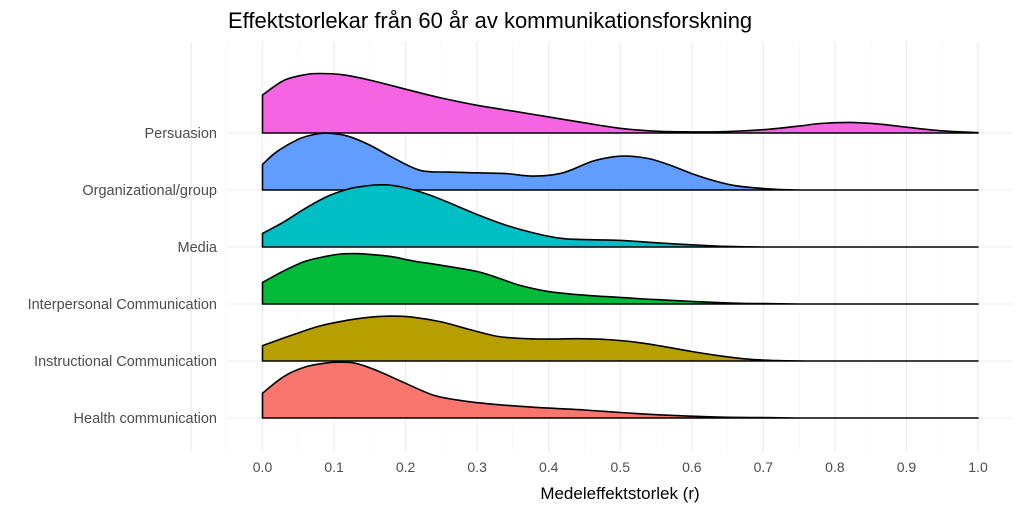  I want to click on ridge-instructional-communication, so click(620, 338).